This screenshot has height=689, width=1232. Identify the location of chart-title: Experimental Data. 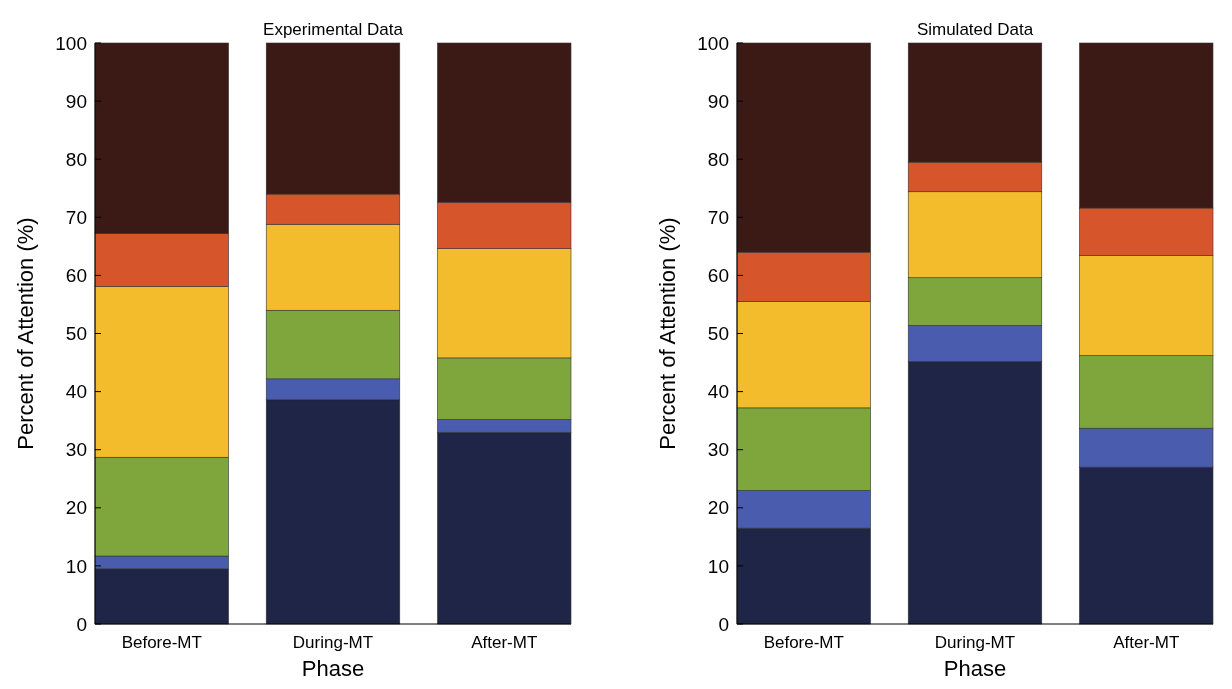
(333, 29).